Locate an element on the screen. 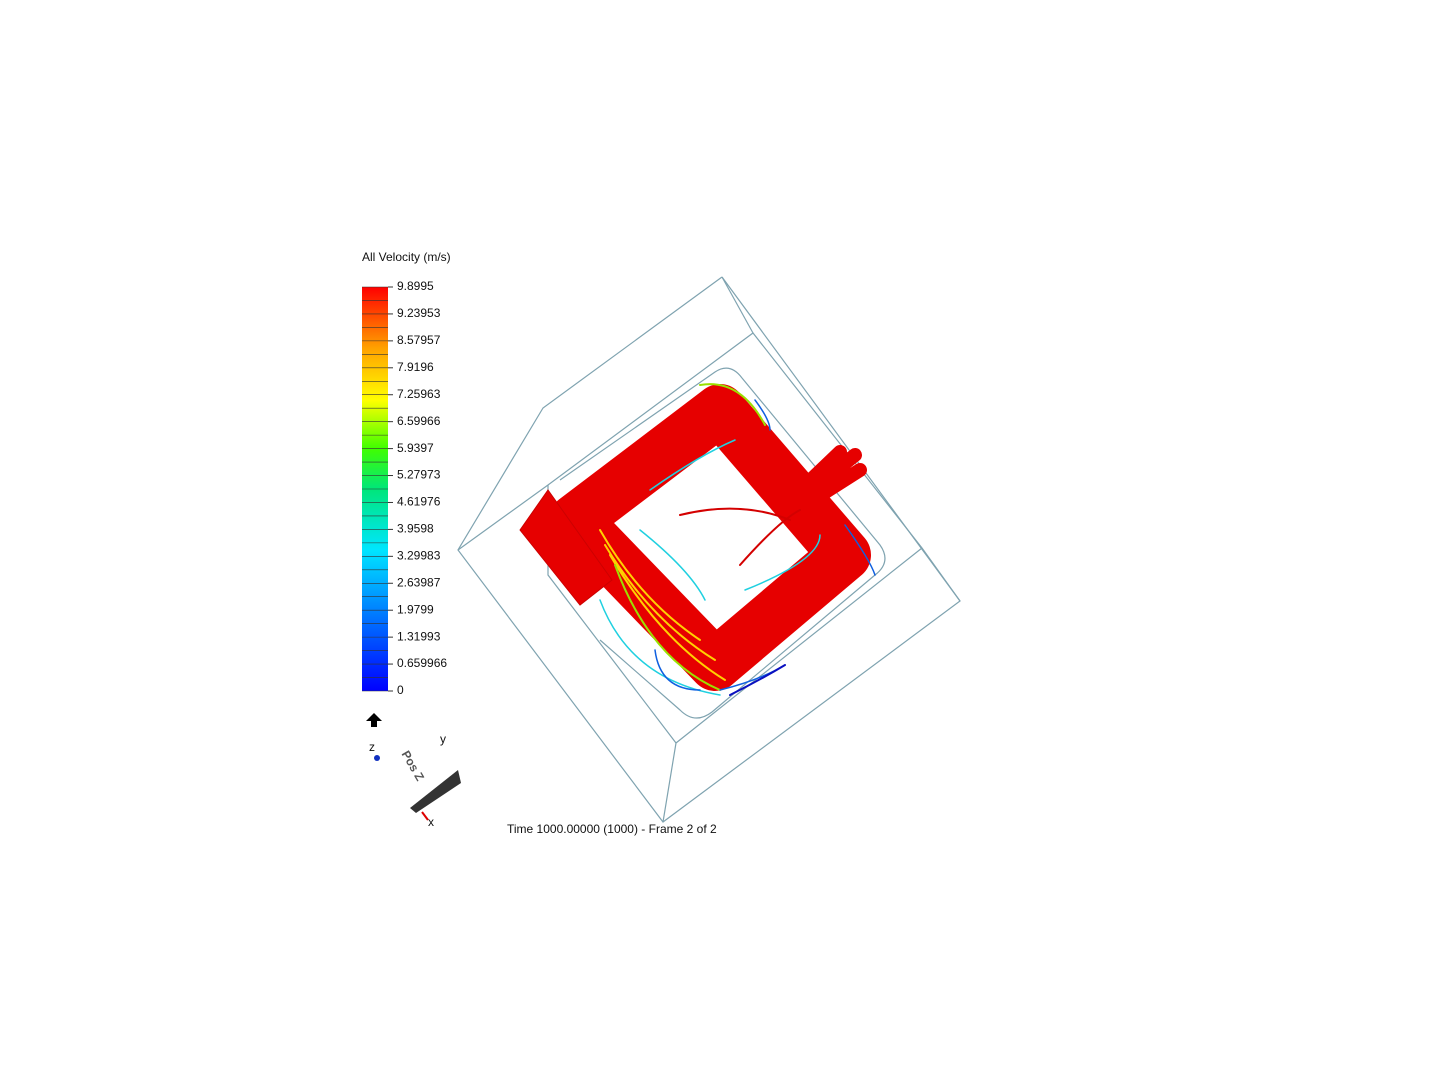 The width and height of the screenshot is (1440, 1080). axis-z: z is located at coordinates (372, 747).